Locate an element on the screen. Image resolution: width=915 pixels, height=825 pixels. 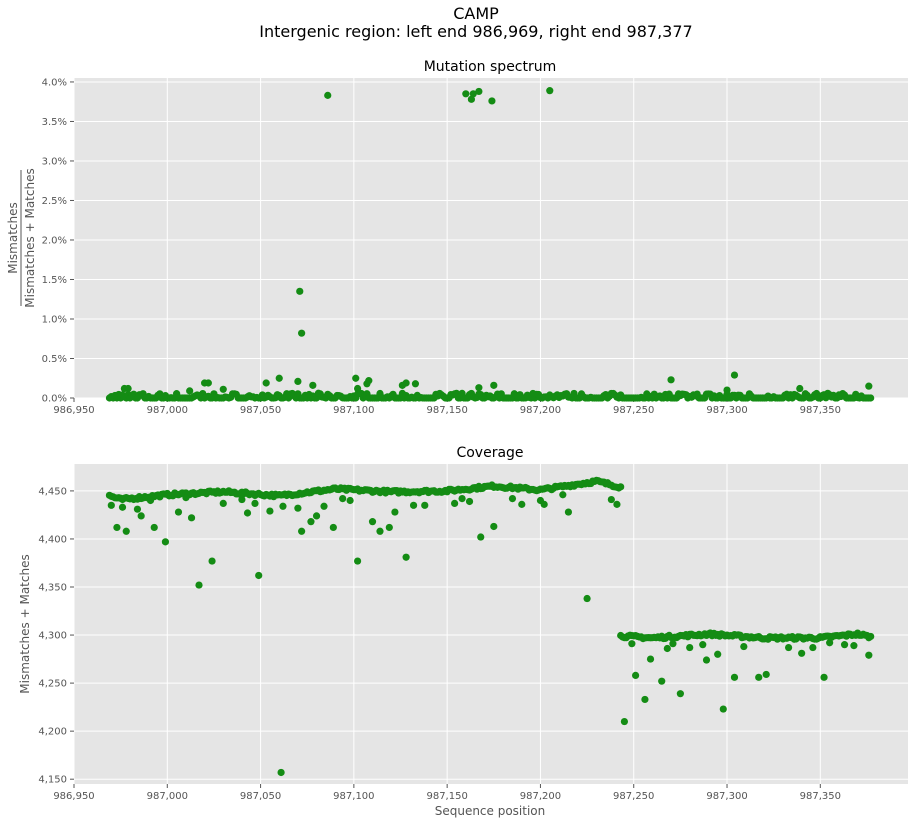
coverage-x-tick-label: 987,050 is located at coordinates (260, 796).